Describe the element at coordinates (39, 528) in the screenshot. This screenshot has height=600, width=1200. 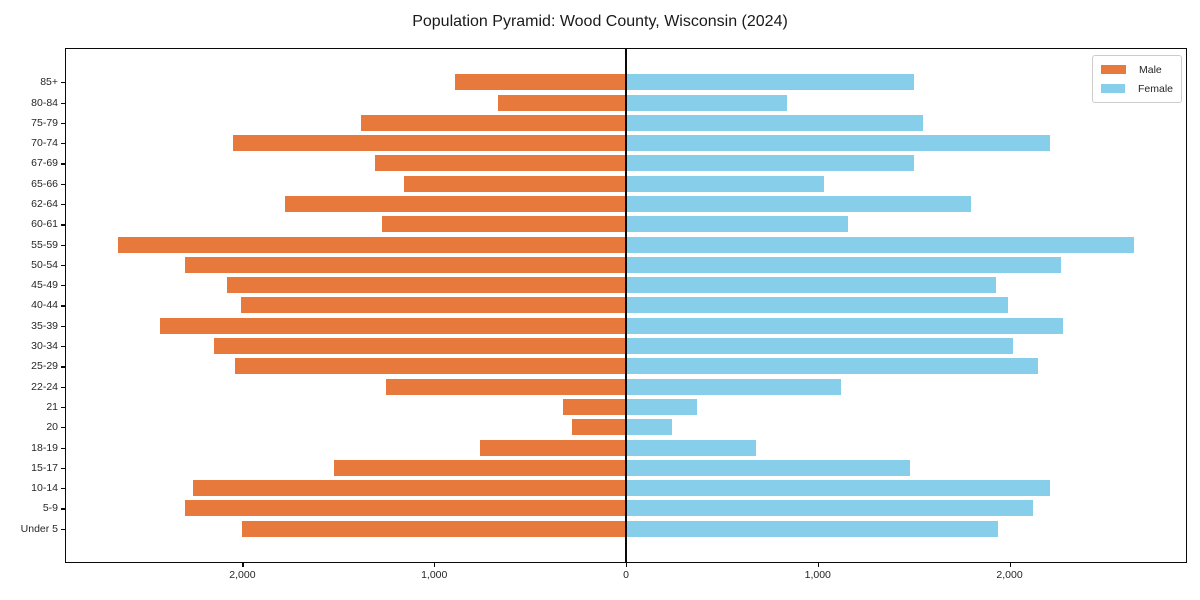
I see `y-tick-label: Under 5` at that location.